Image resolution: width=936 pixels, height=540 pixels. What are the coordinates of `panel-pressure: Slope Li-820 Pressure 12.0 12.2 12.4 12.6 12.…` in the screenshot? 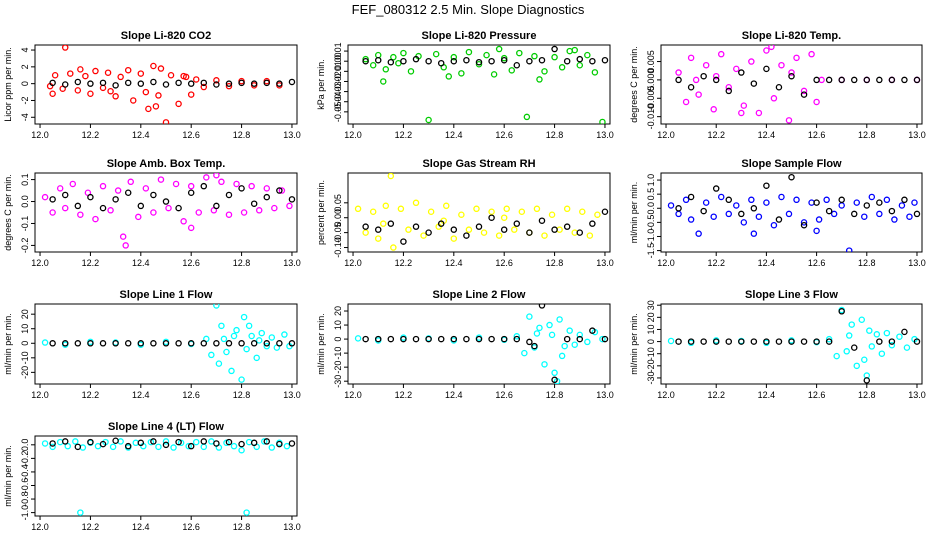 It's located at (465, 85).